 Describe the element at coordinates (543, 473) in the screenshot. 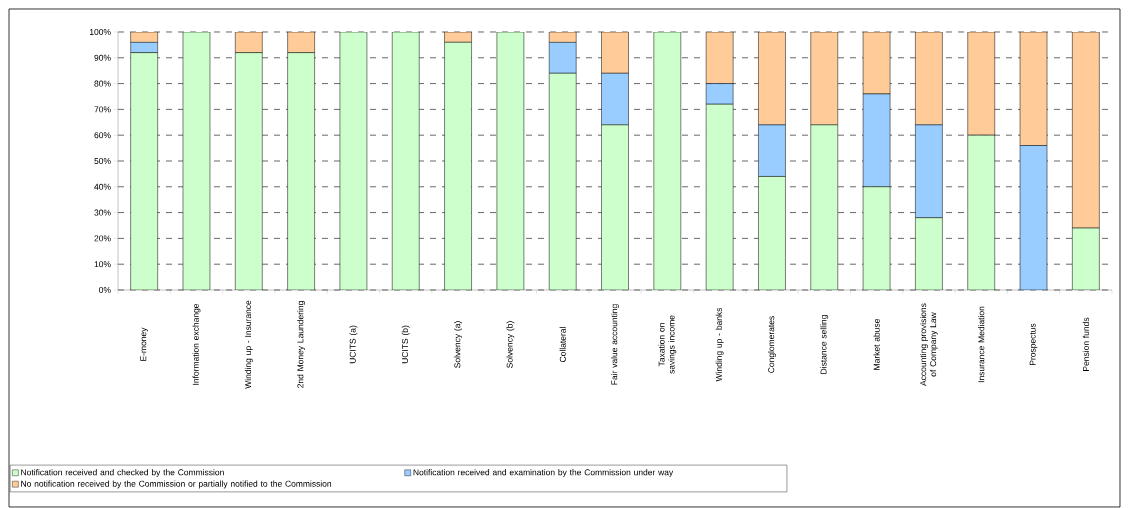

I see `legend-label: Notification received and examination by the Commission under way` at that location.